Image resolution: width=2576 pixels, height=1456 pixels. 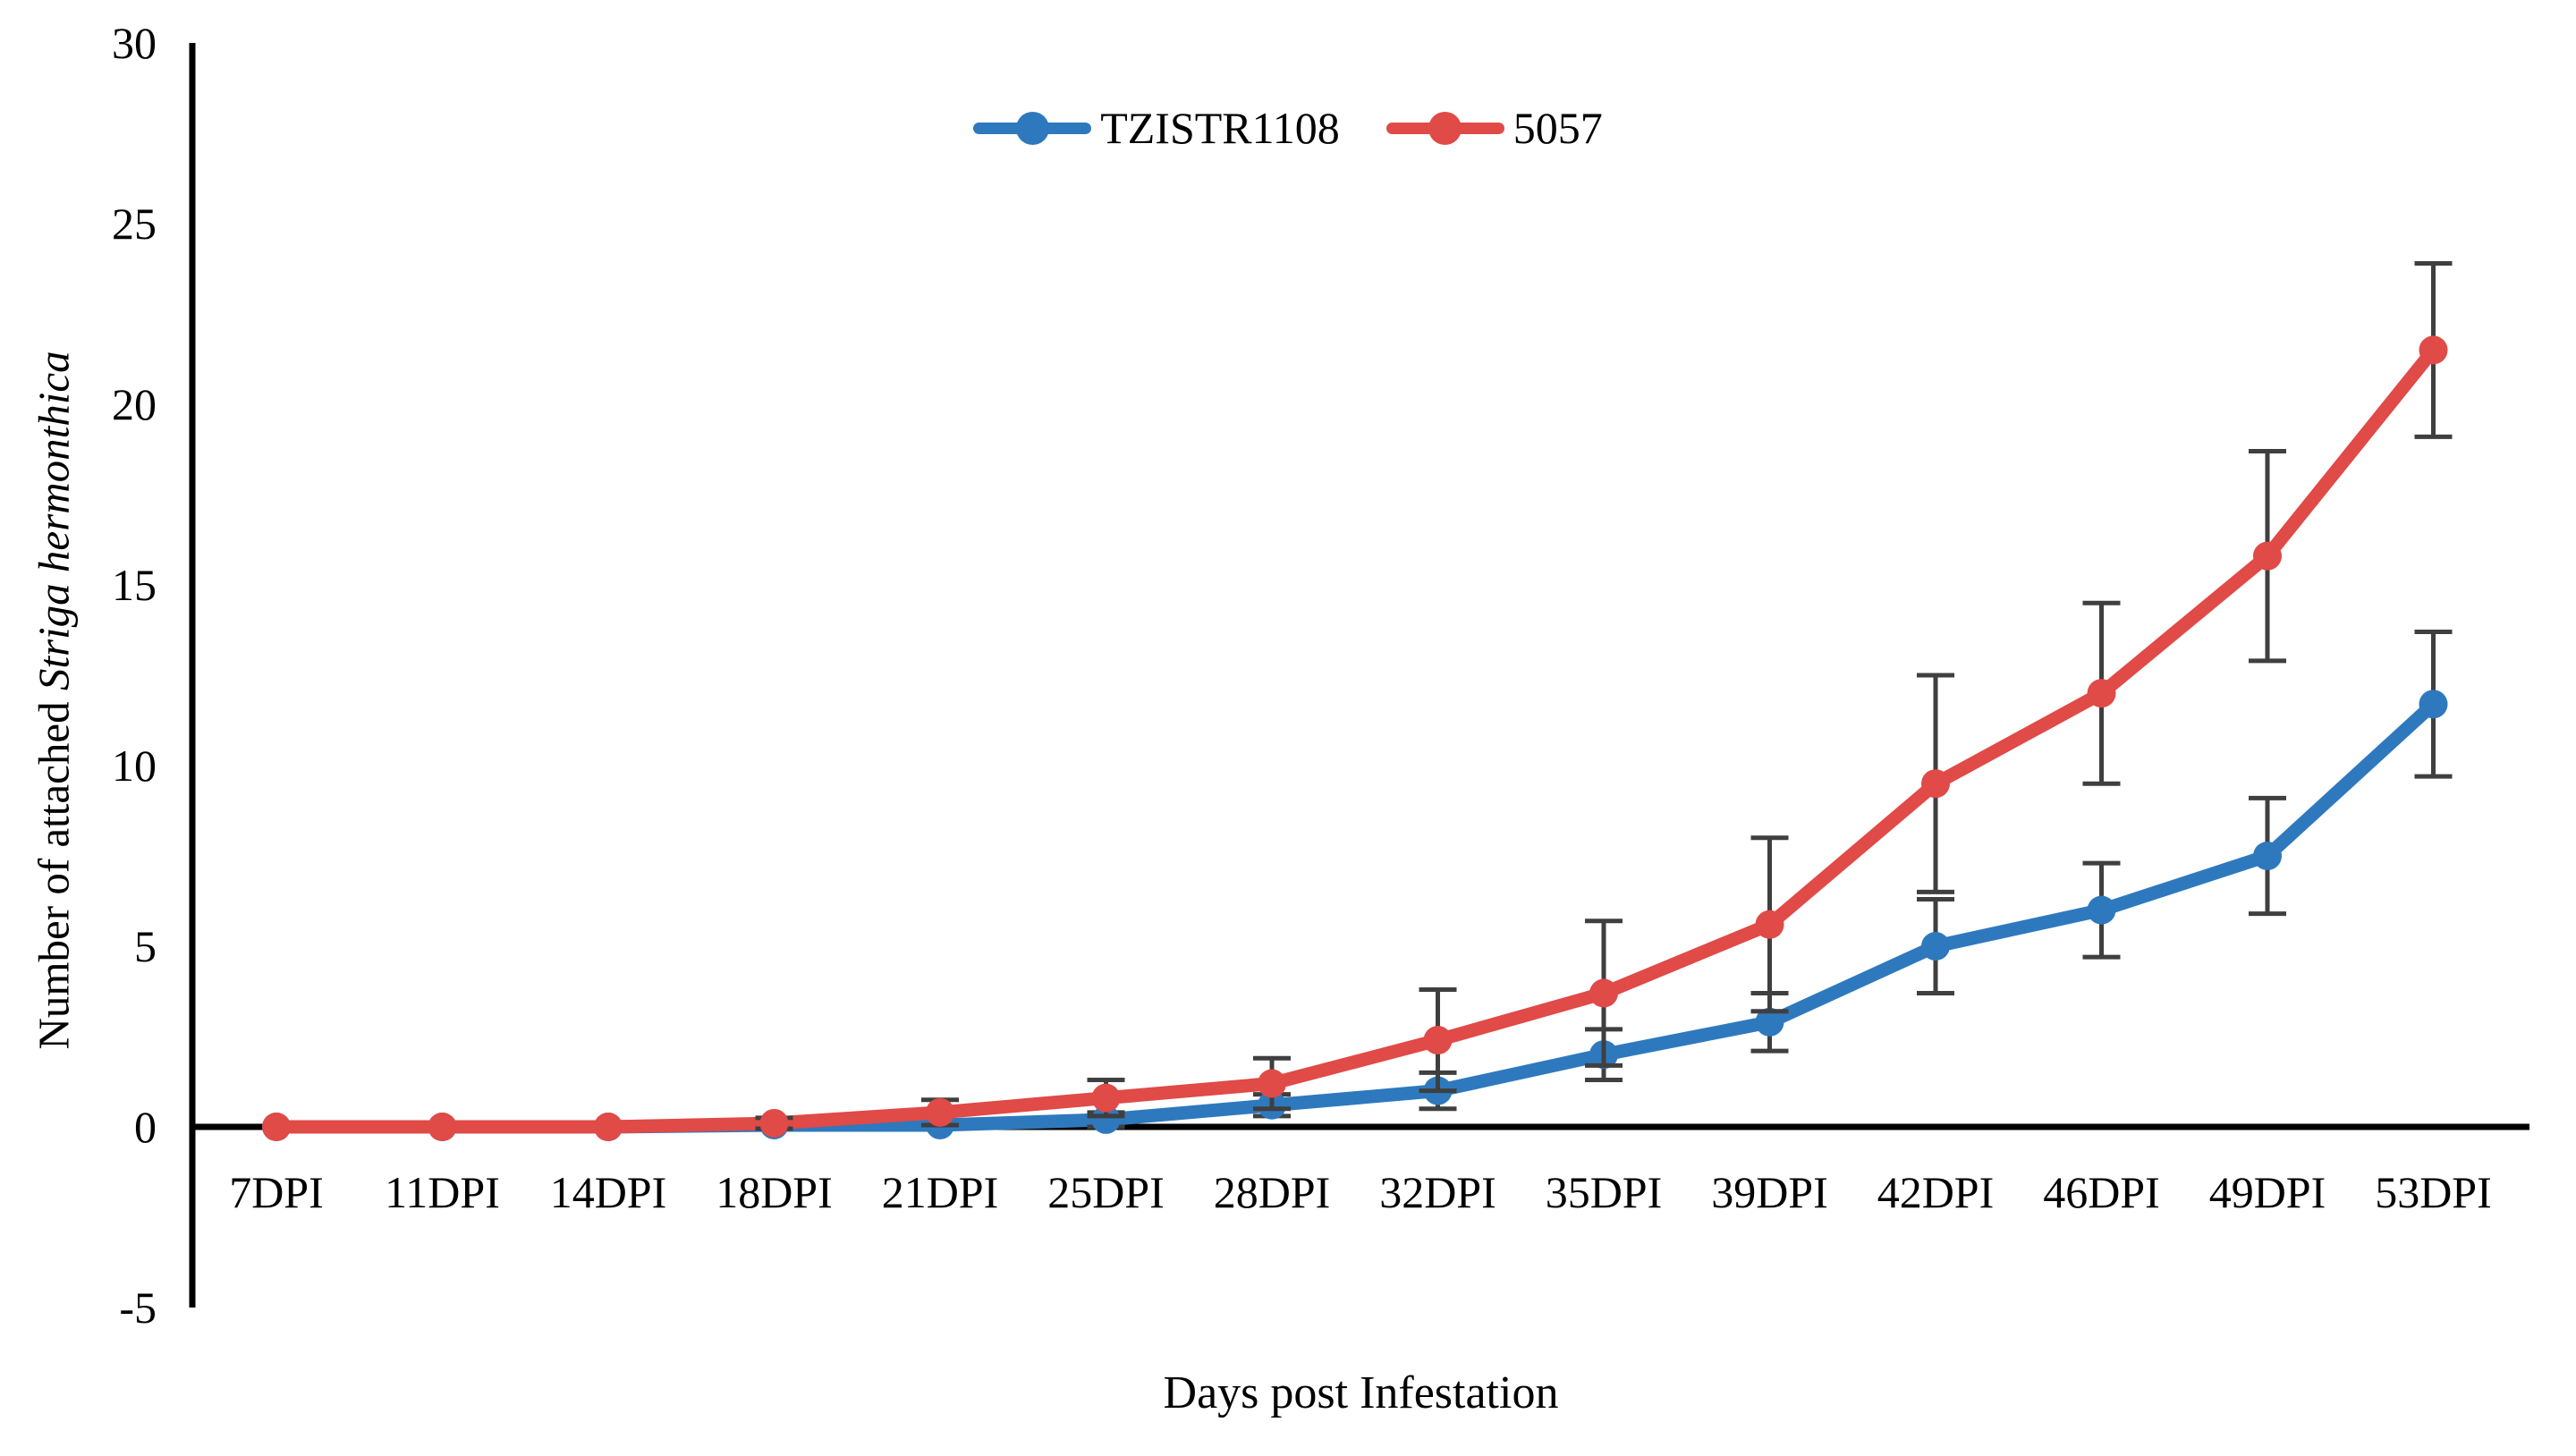 I want to click on y-tick-label: 5, so click(x=145, y=946).